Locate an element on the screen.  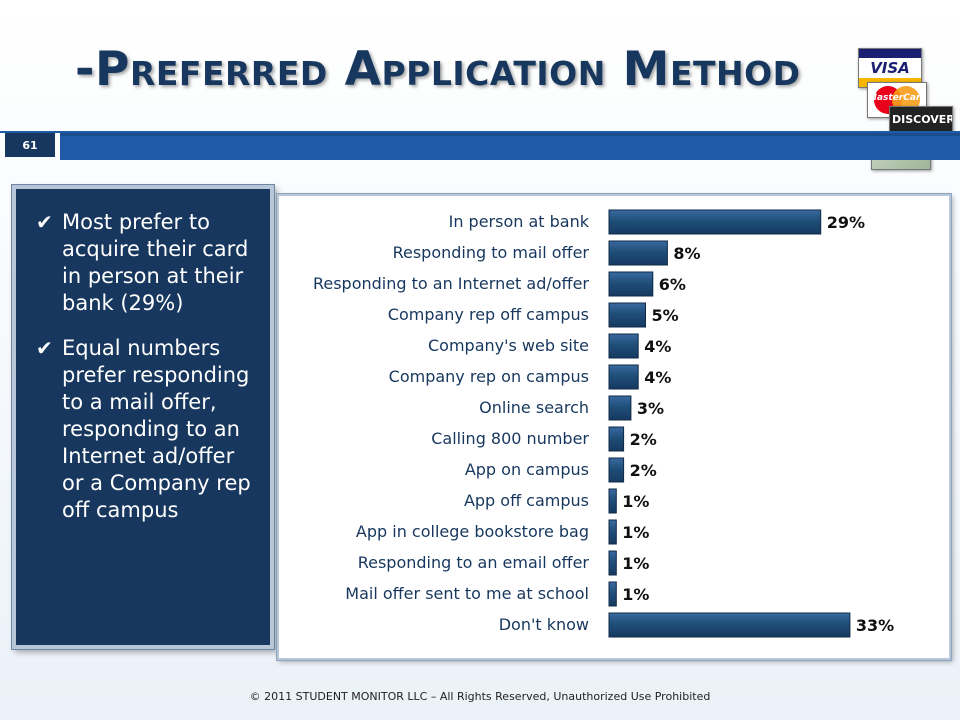
category-label: Responding to an Internet ad/offer is located at coordinates (451, 283).